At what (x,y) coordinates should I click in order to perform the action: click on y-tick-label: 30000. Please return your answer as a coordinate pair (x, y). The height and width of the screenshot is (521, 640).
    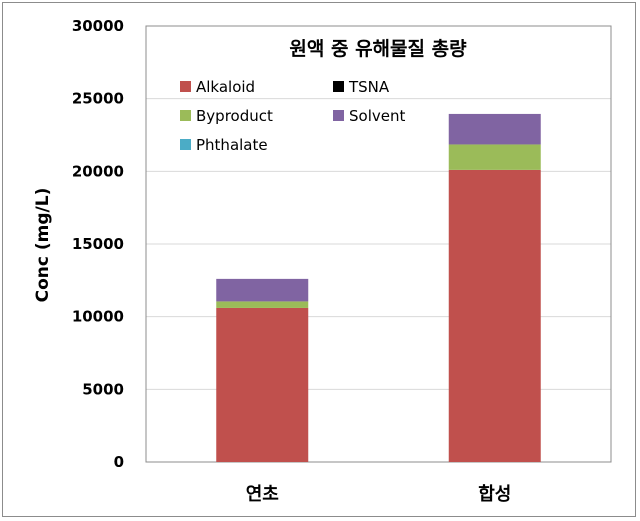
    Looking at the image, I should click on (98, 26).